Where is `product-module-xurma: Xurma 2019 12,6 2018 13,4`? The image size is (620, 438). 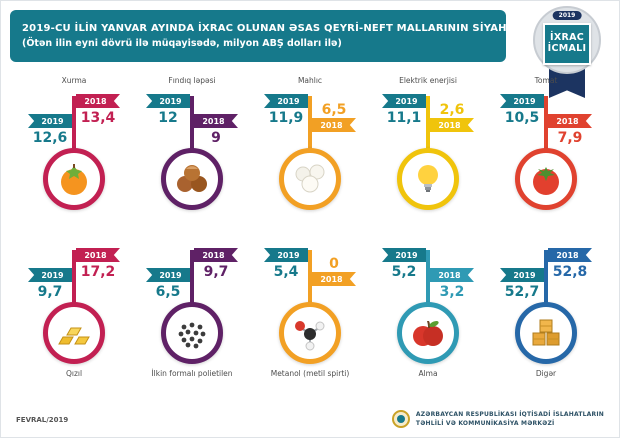
product-module-xurma: Xurma 2019 12,6 2018 13,4 is located at coordinates (74, 143).